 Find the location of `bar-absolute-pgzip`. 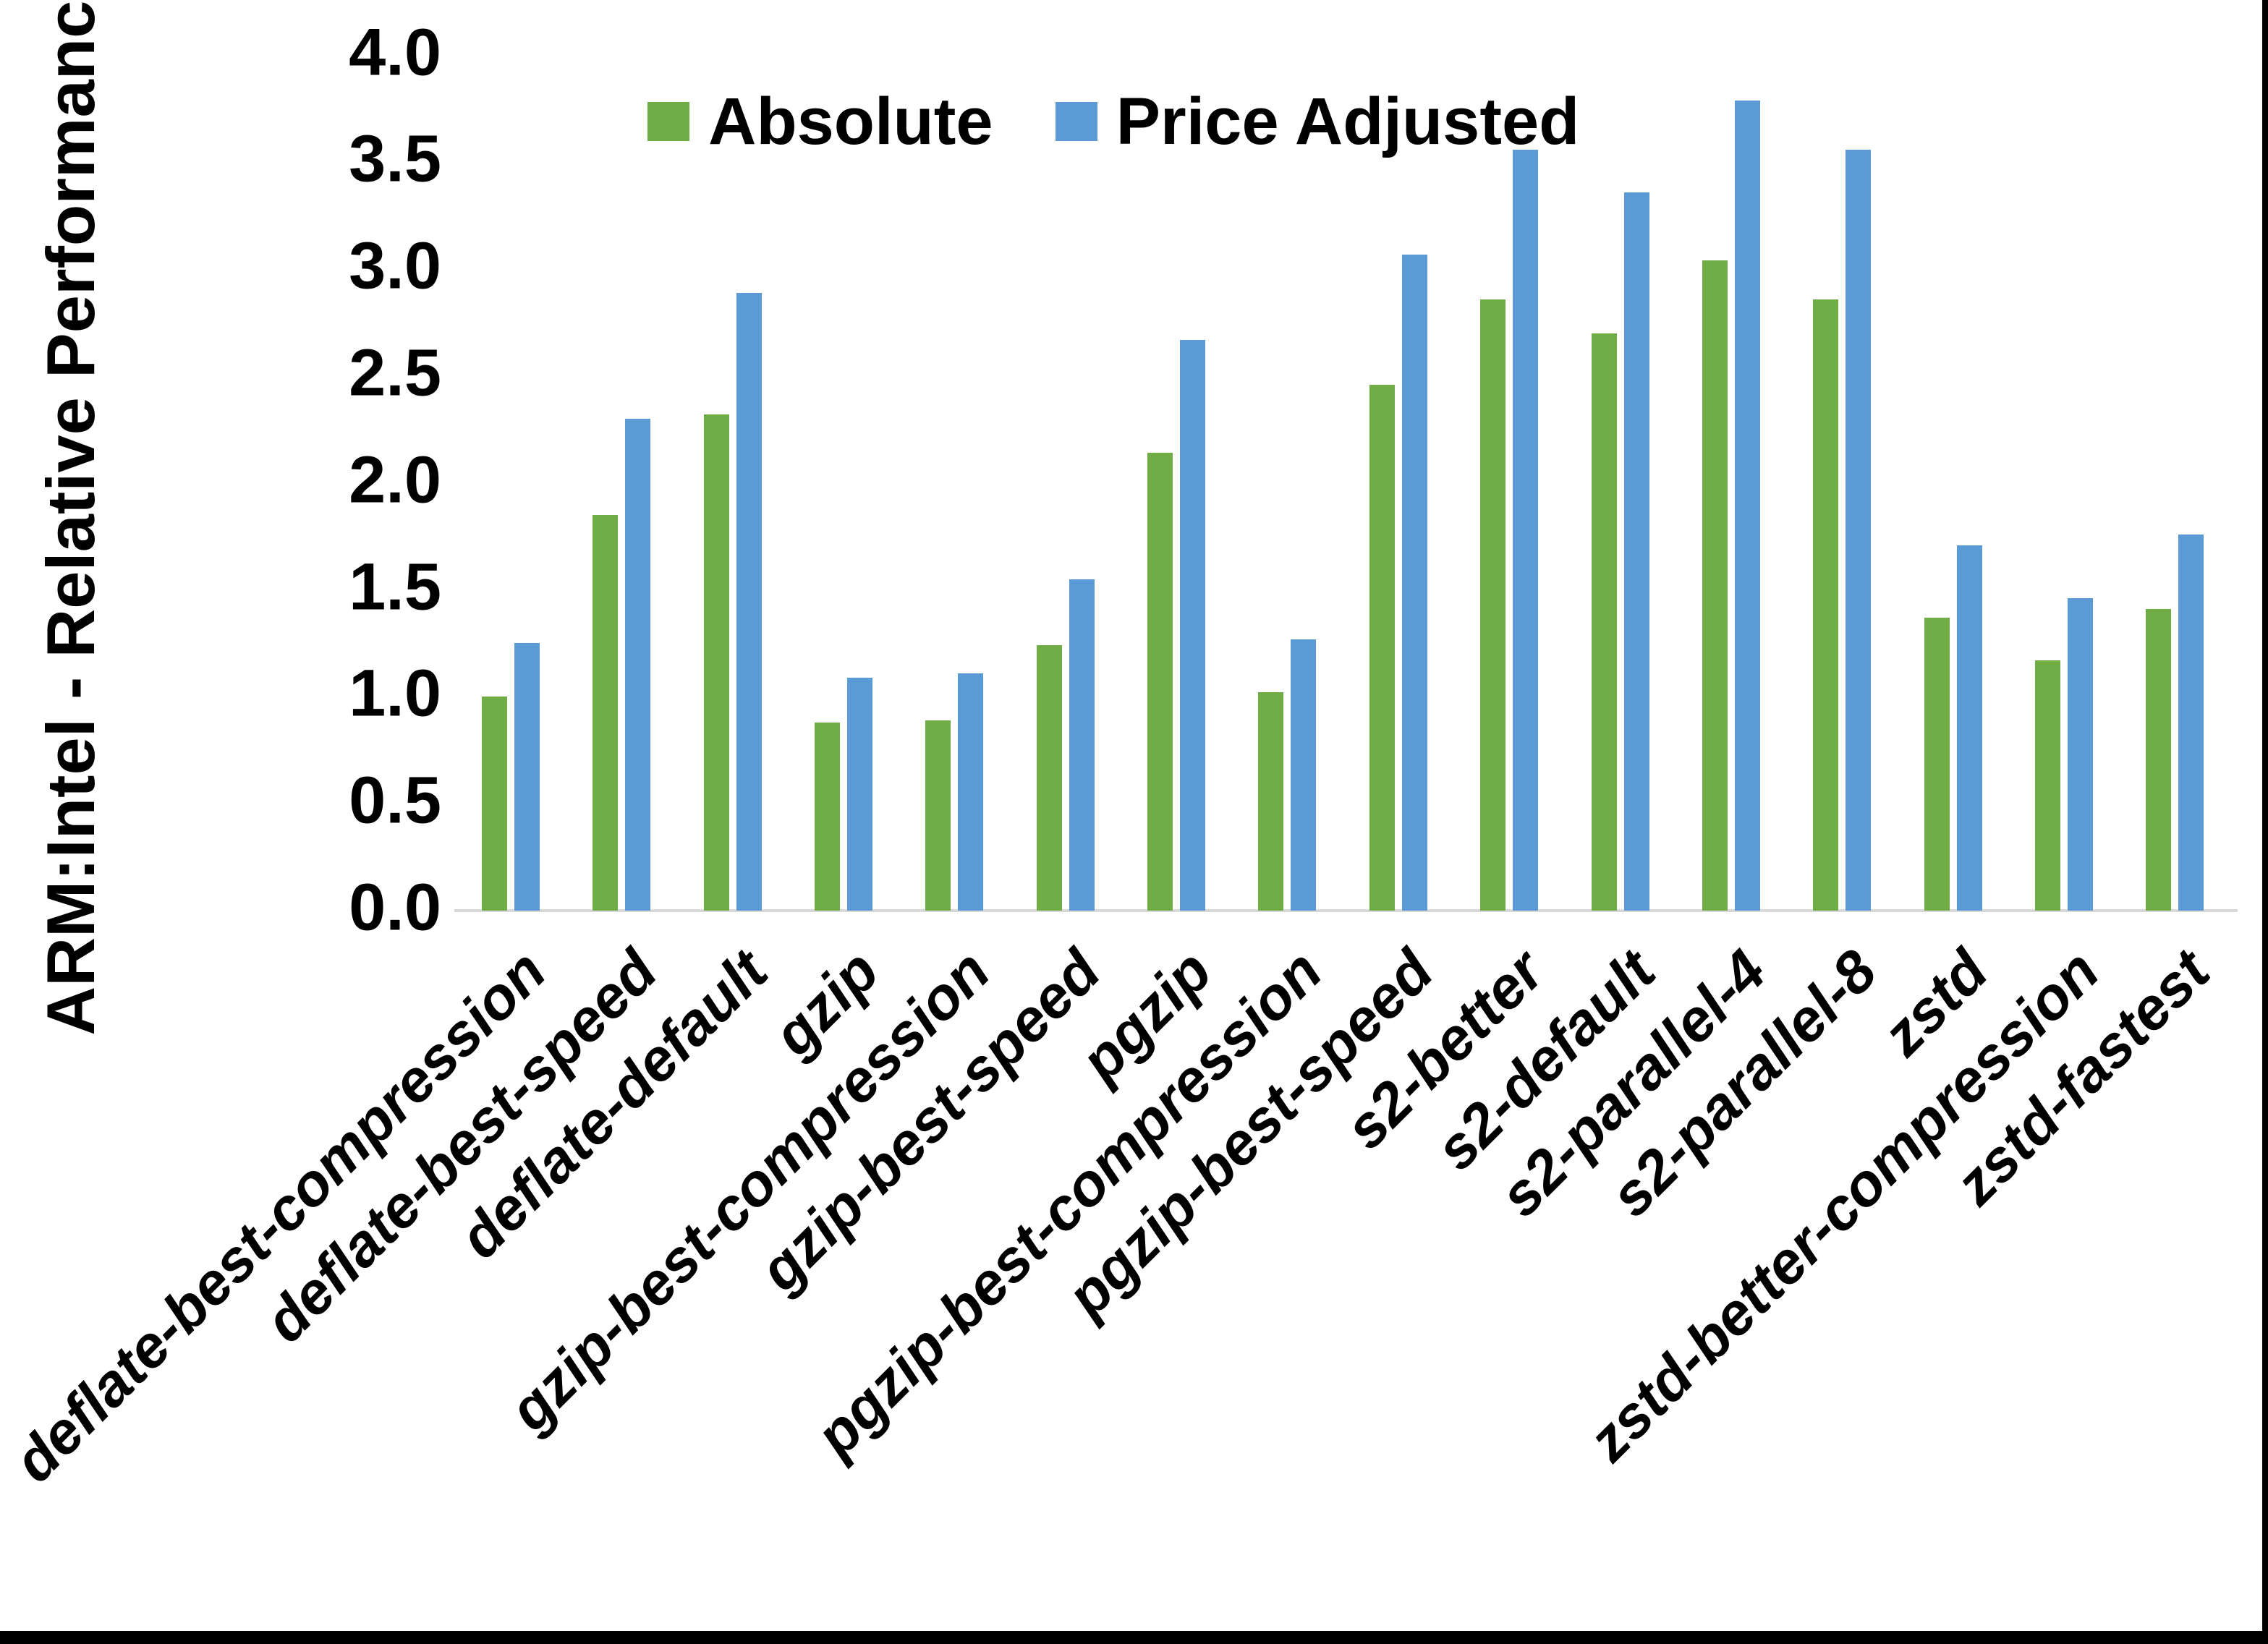

bar-absolute-pgzip is located at coordinates (1160, 682).